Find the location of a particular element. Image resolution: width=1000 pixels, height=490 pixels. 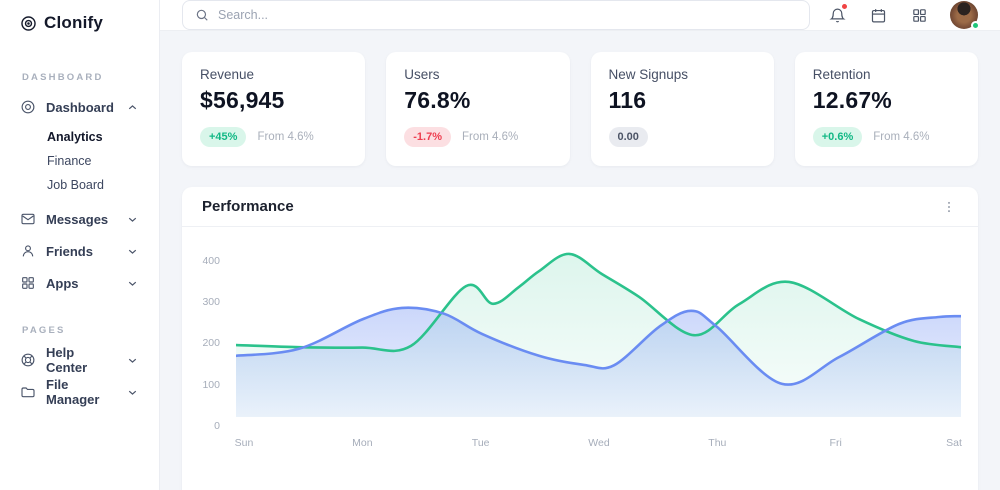

x-axis-tick-label: Wed is located at coordinates (599, 443).